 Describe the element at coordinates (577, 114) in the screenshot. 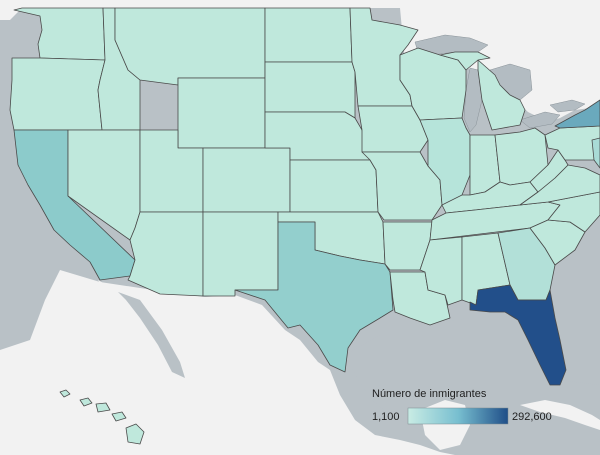

I see `state-new-york` at that location.